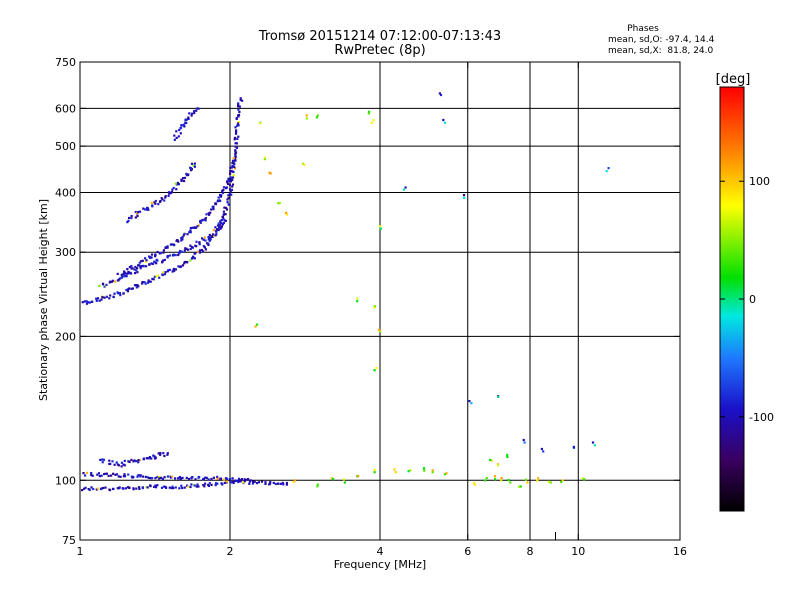 The height and width of the screenshot is (600, 800). Describe the element at coordinates (65, 108) in the screenshot. I see `y-tick-label: 600` at that location.